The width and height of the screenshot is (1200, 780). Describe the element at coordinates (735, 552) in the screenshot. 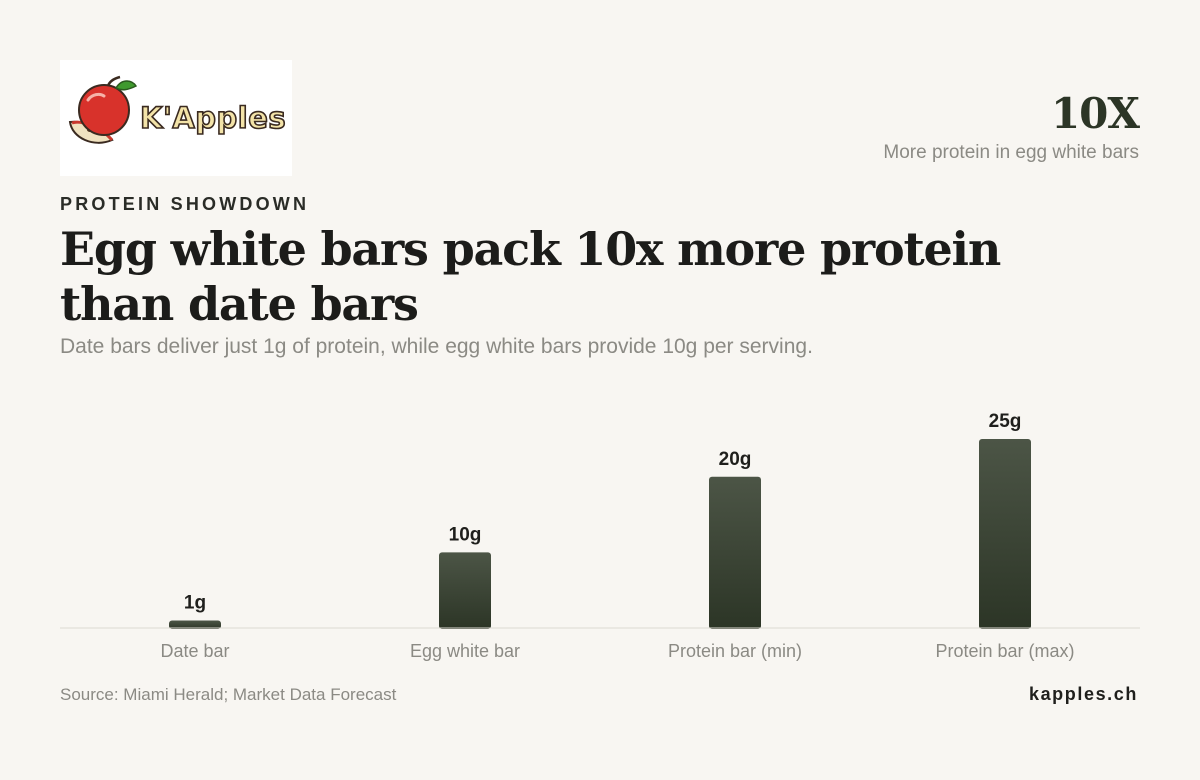

I see `bar-protein-bar-min` at that location.